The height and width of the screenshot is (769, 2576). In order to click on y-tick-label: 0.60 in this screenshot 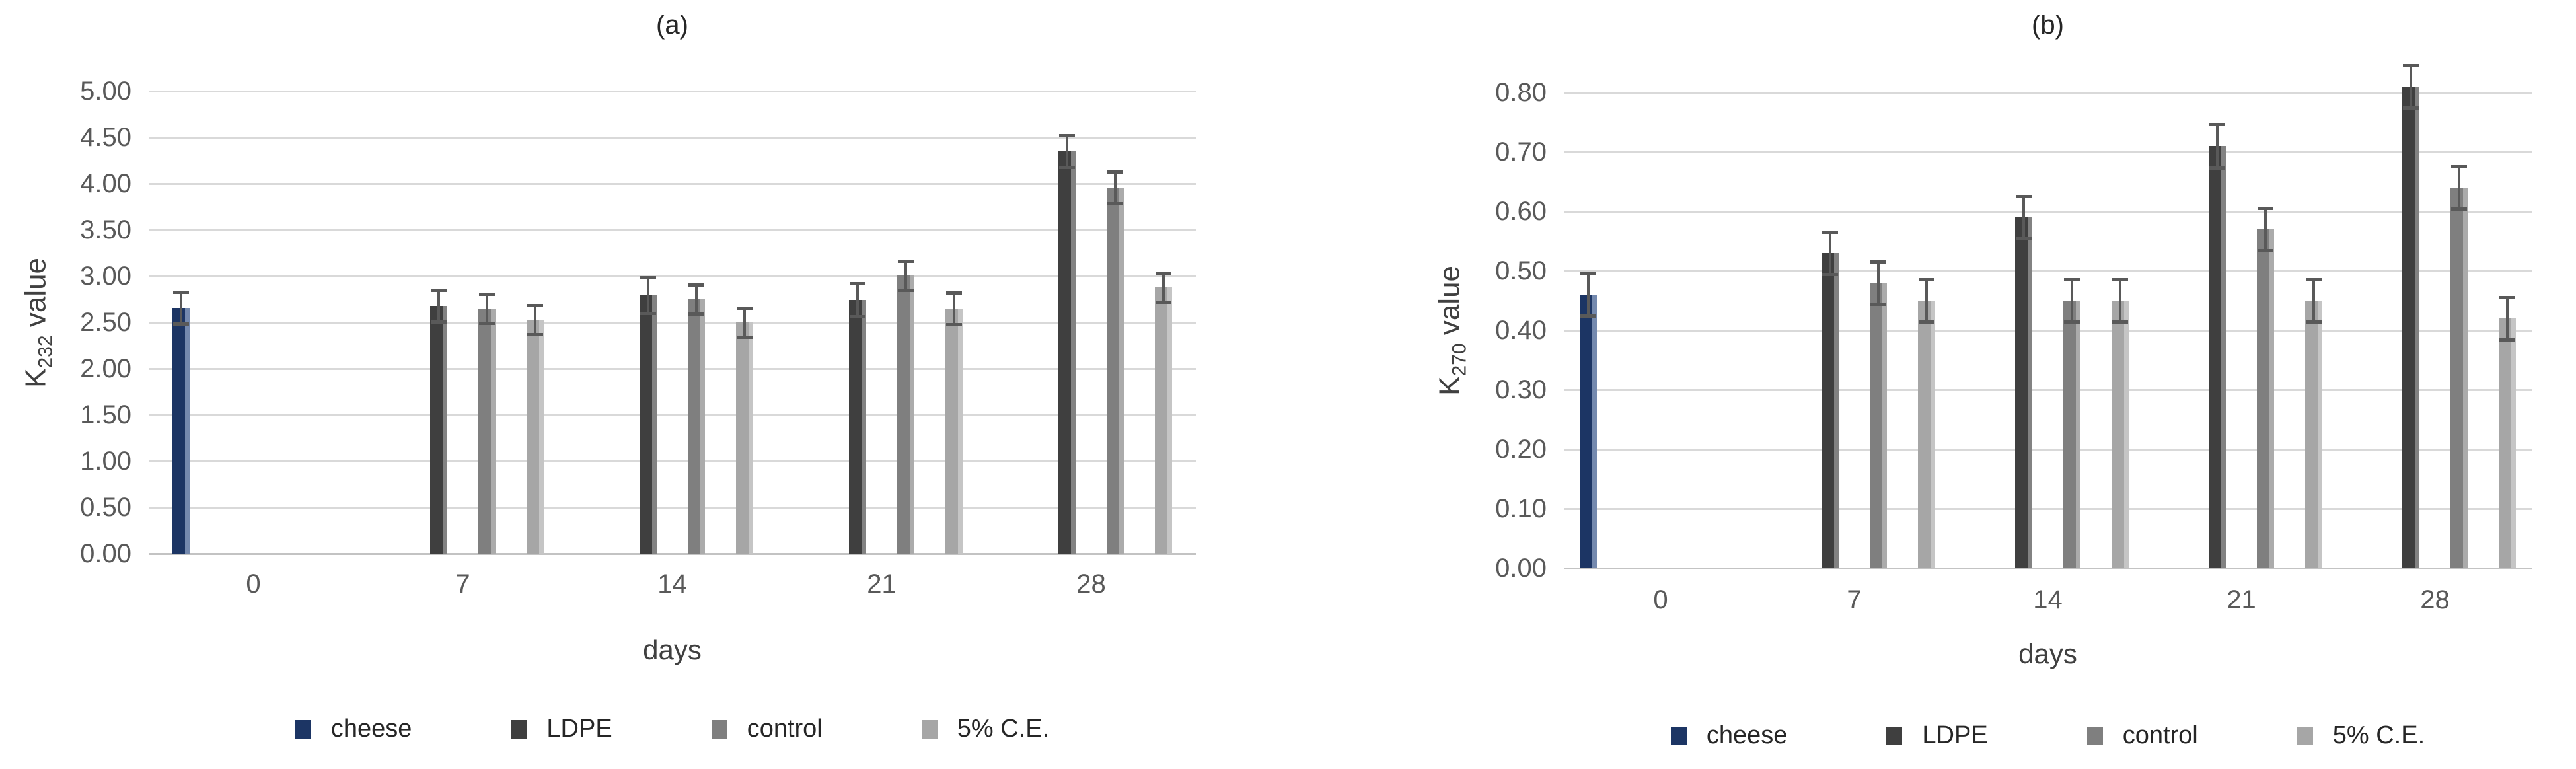, I will do `click(1521, 212)`.